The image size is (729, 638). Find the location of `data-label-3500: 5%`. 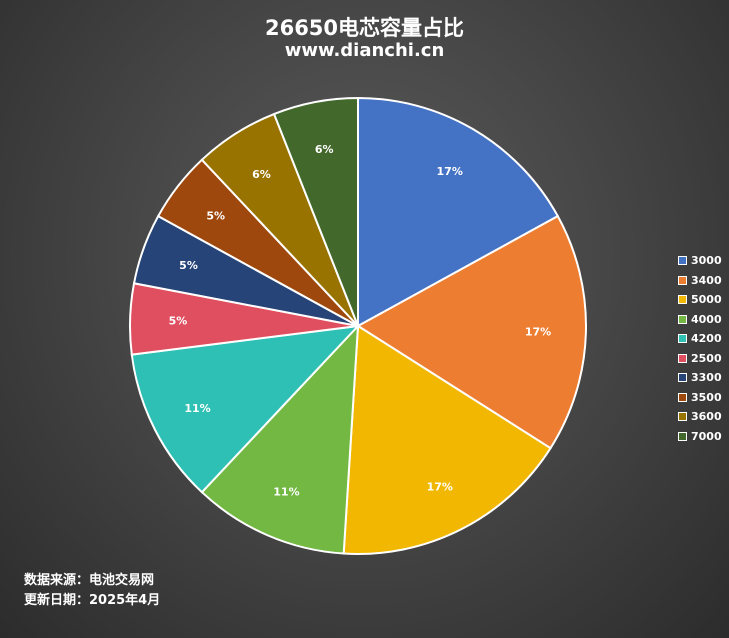

data-label-3500: 5% is located at coordinates (215, 216).